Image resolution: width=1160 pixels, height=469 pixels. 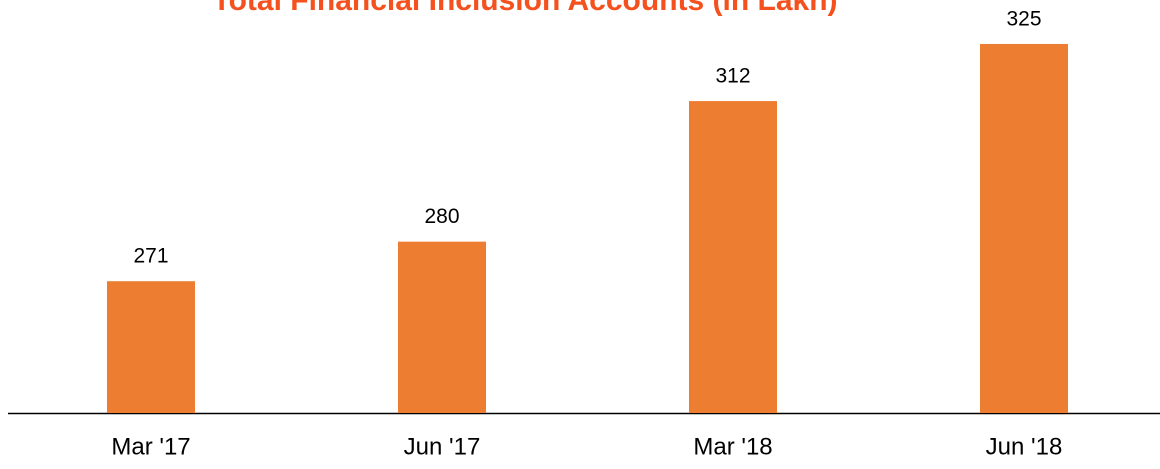 I want to click on value-label: 271, so click(x=150, y=256).